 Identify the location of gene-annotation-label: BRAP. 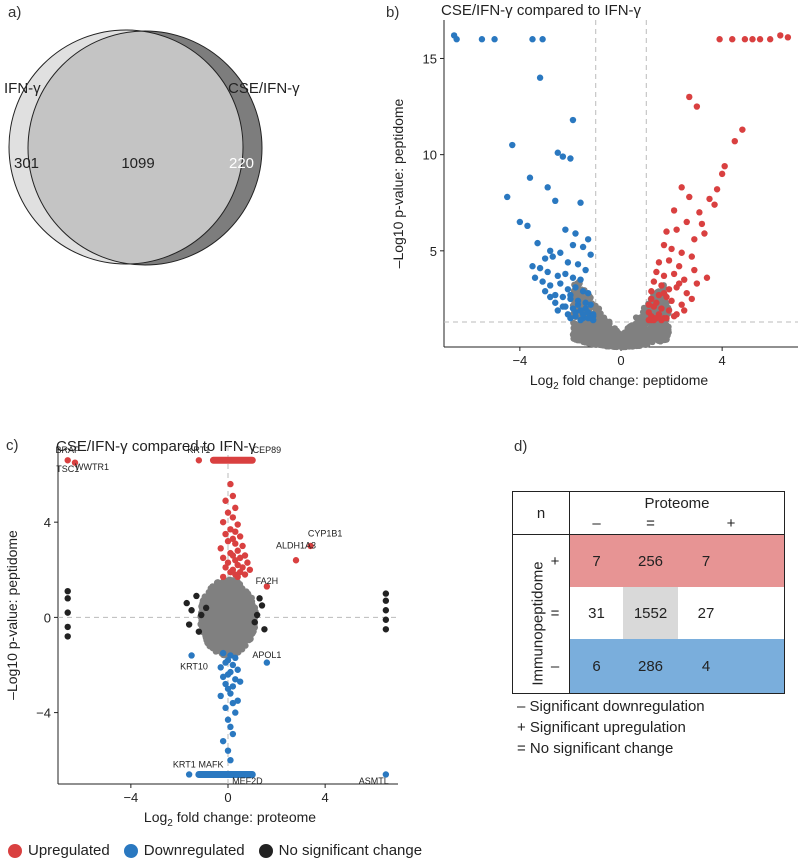
(67, 450).